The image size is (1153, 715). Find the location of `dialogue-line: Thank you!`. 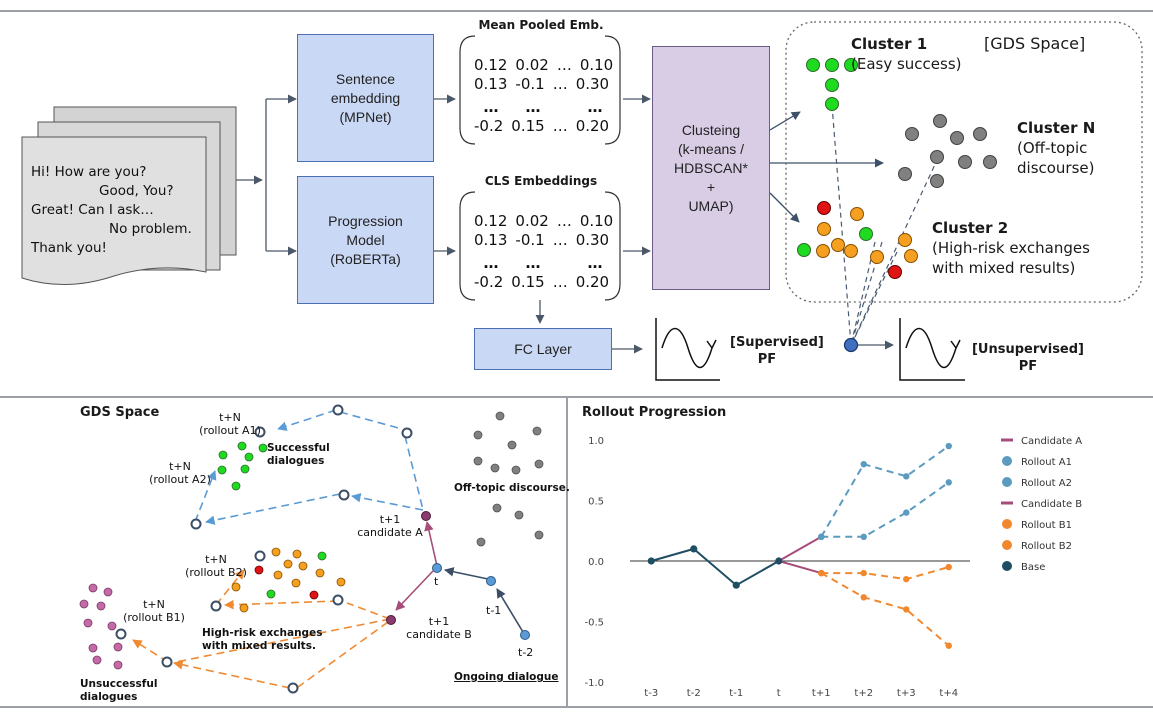

dialogue-line: Thank you! is located at coordinates (69, 248).